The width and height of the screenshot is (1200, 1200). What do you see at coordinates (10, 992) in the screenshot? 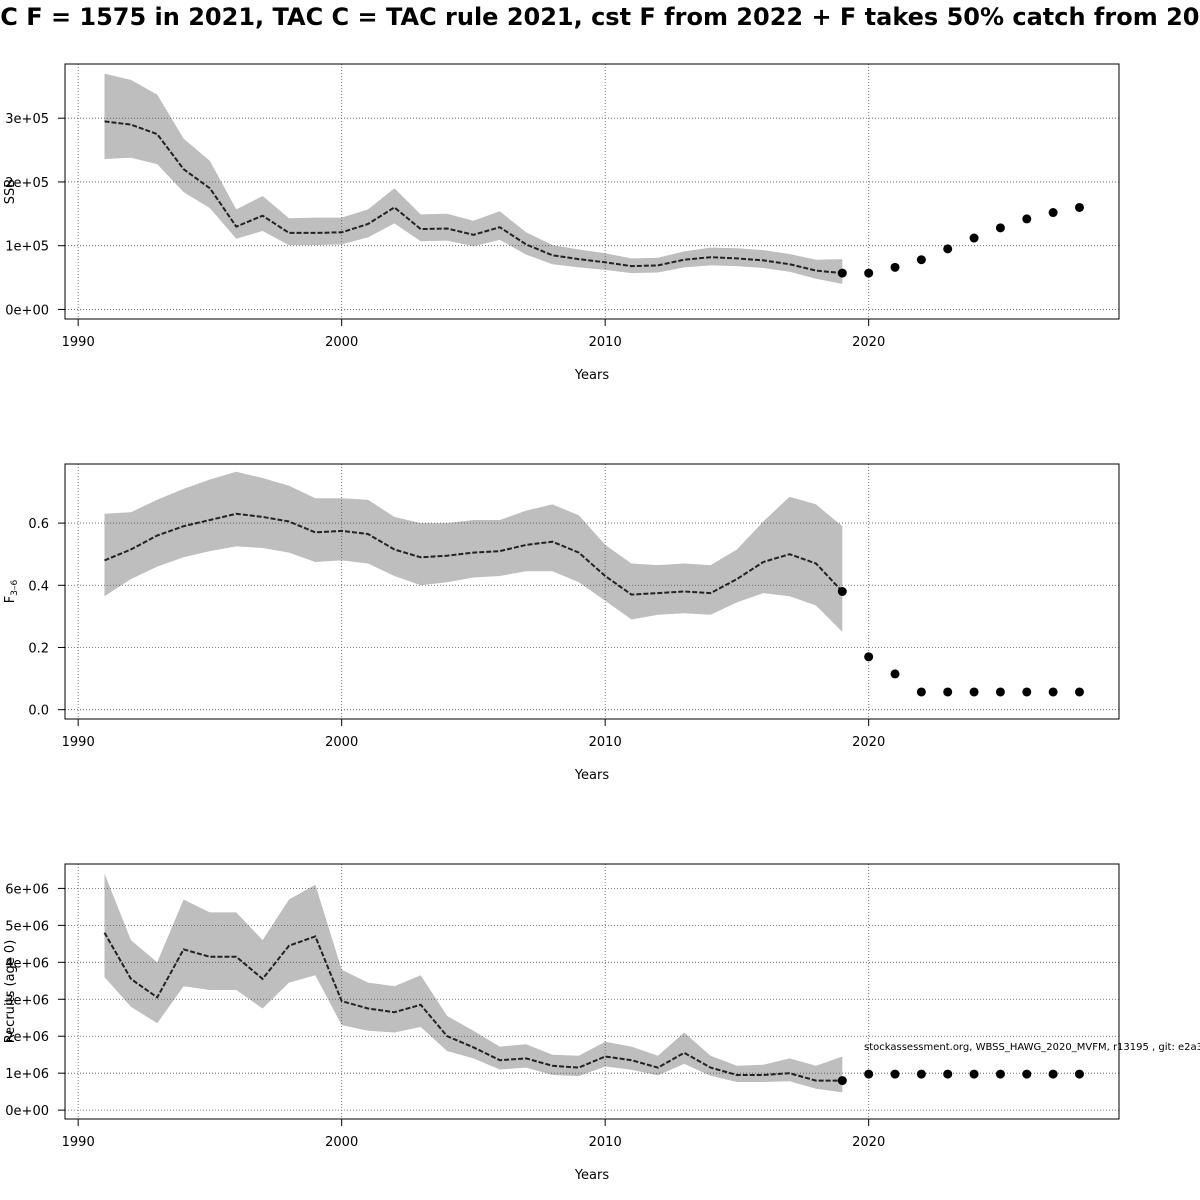
I see `y-axis-label: Recruits (age 0)` at bounding box center [10, 992].